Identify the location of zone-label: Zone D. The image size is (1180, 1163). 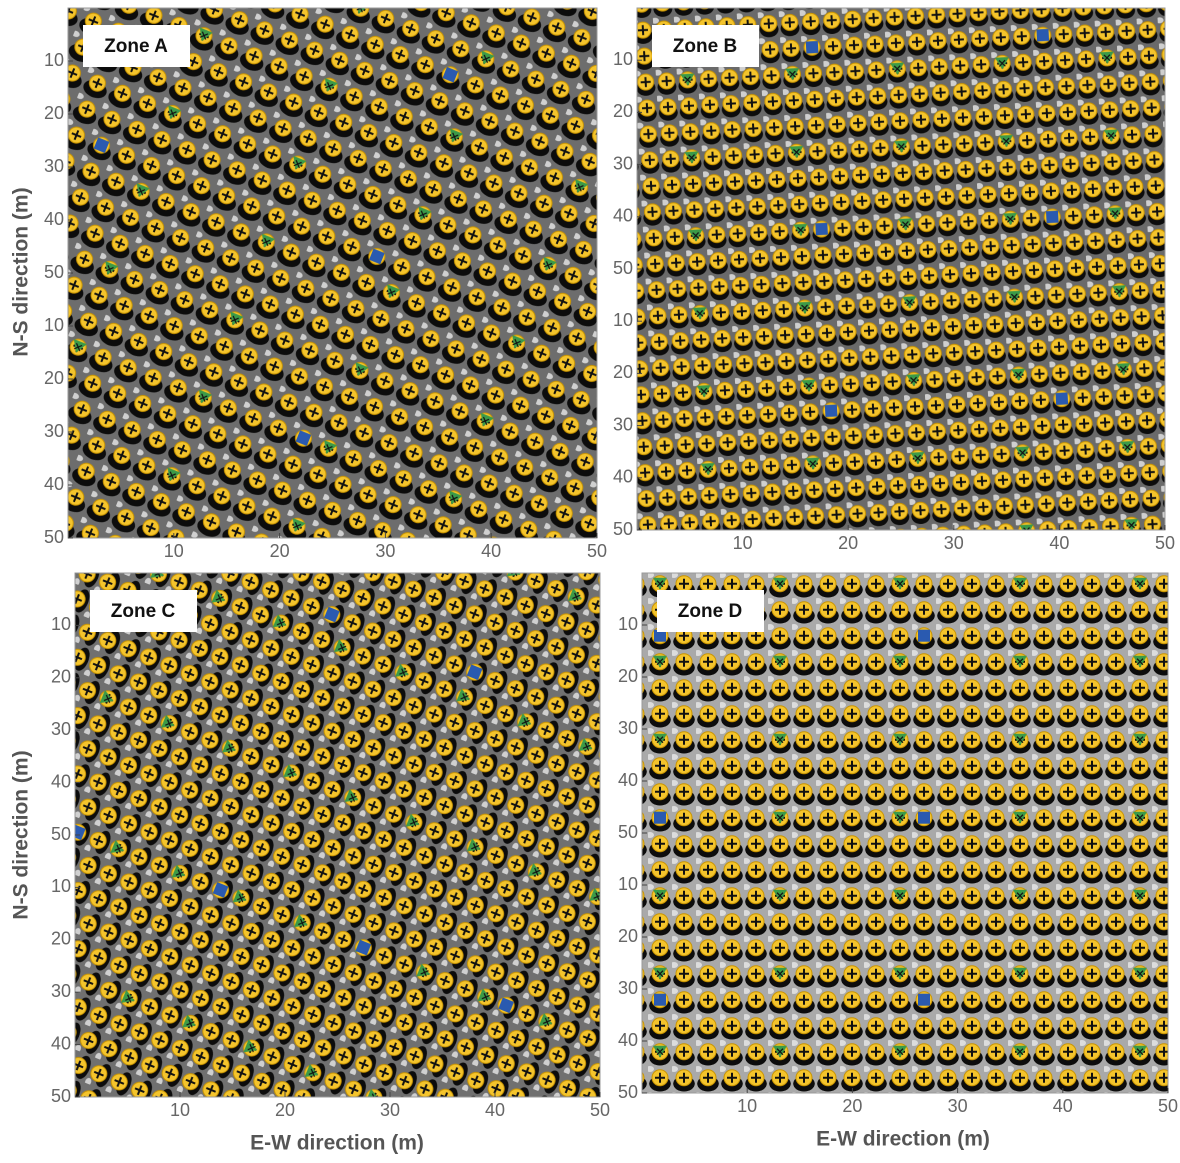
(710, 611).